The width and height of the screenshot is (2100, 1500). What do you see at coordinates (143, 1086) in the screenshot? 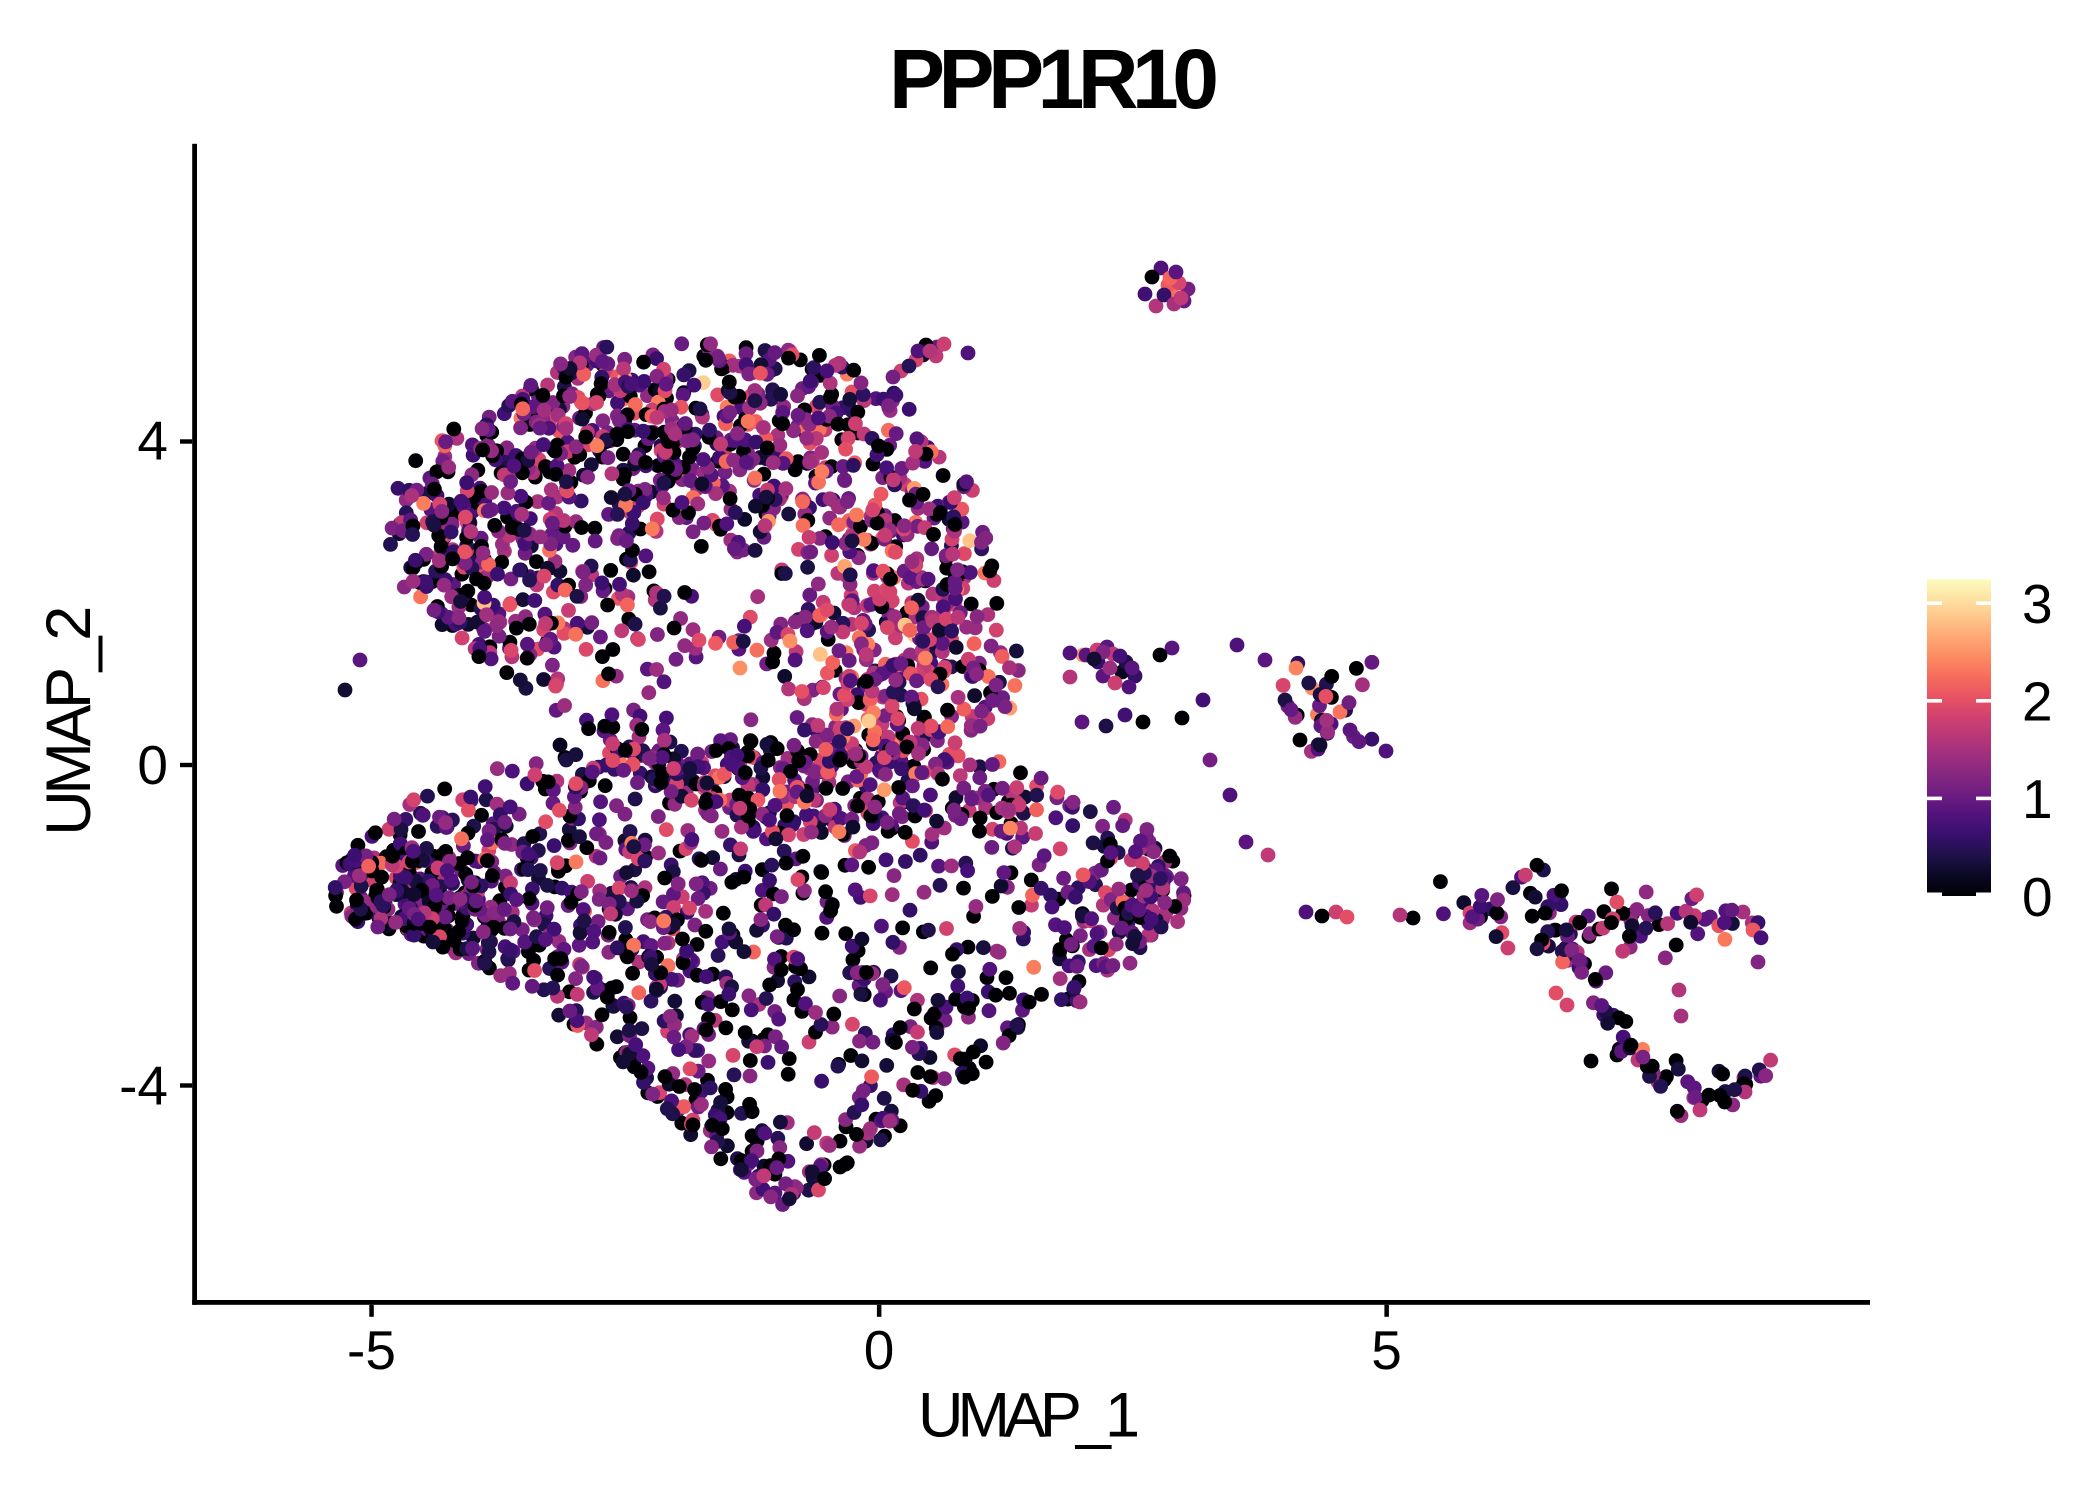
I see `svg-text: -4` at bounding box center [143, 1086].